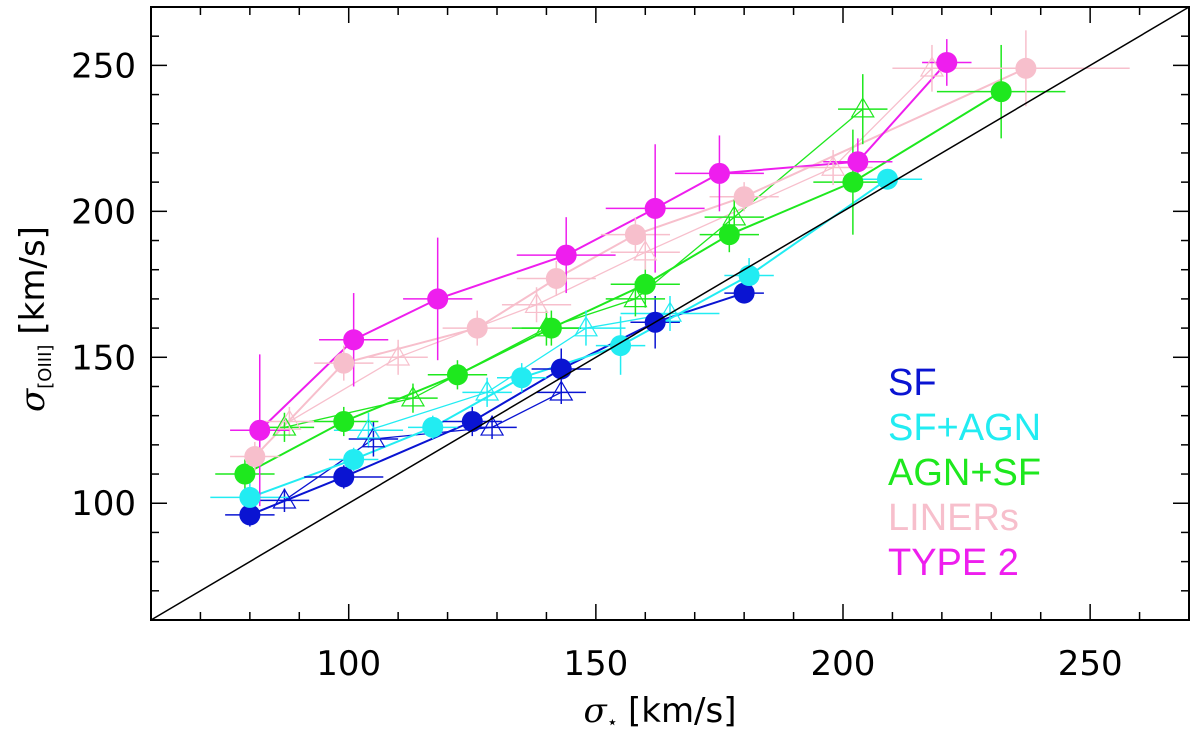  I want to click on y-axis-unit: [km/s], so click(33, 280).